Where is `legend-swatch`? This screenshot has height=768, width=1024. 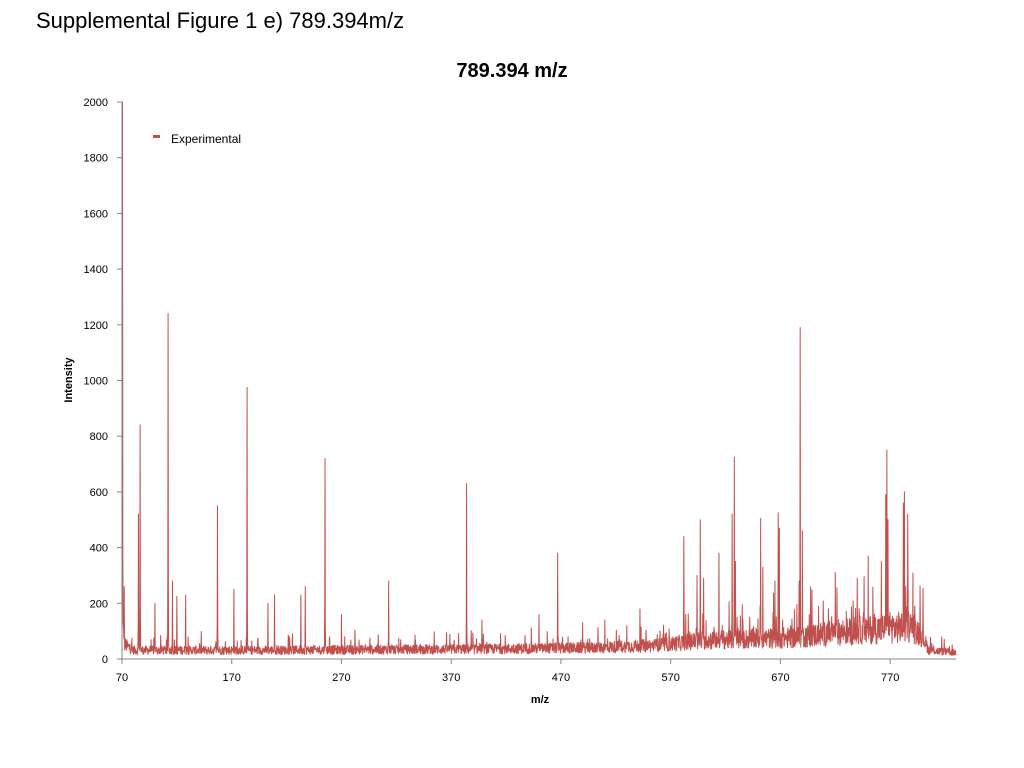 legend-swatch is located at coordinates (156, 136).